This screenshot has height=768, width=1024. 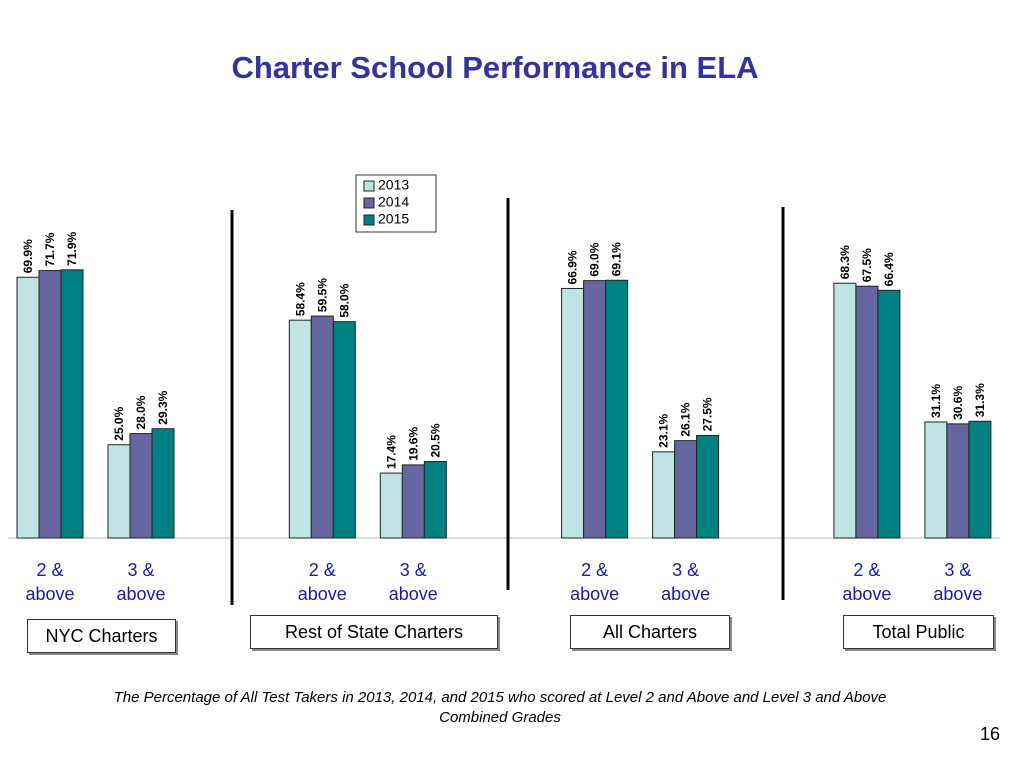 What do you see at coordinates (141, 412) in the screenshot?
I see `value-label: 28.0%` at bounding box center [141, 412].